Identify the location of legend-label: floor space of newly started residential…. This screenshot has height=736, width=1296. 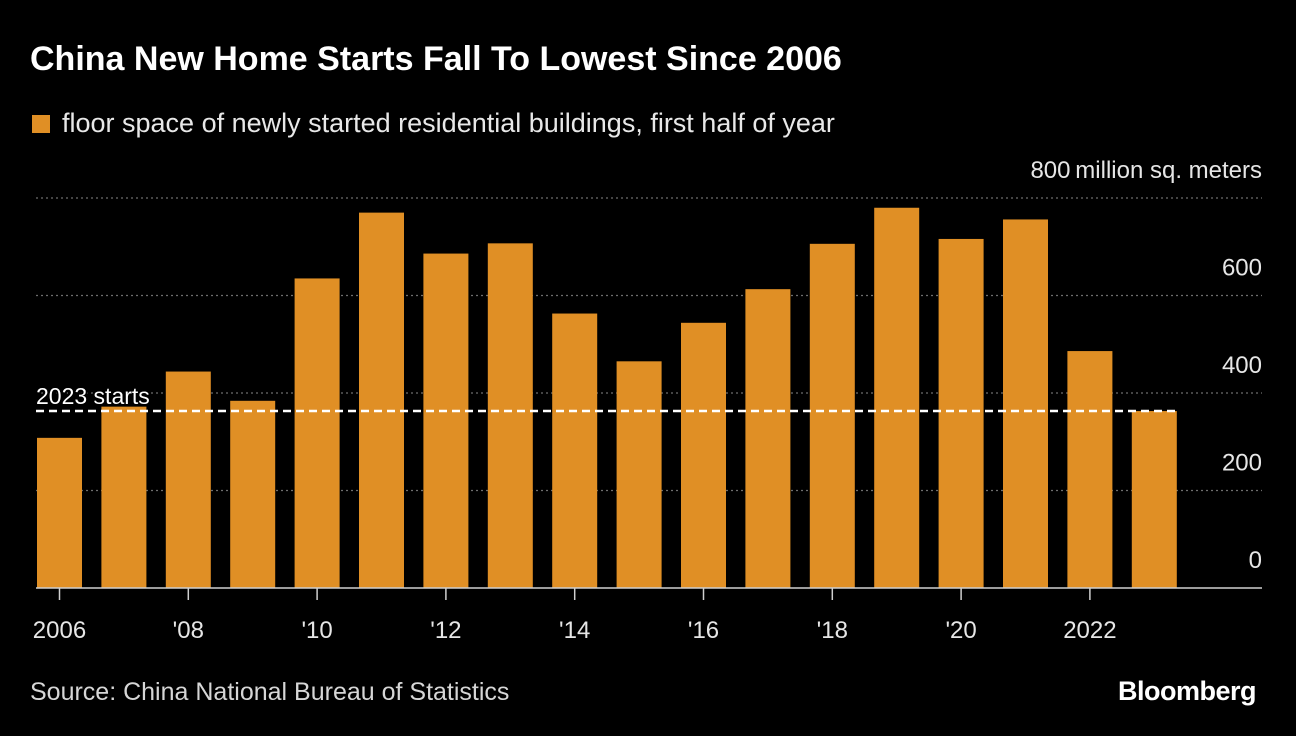
(448, 123).